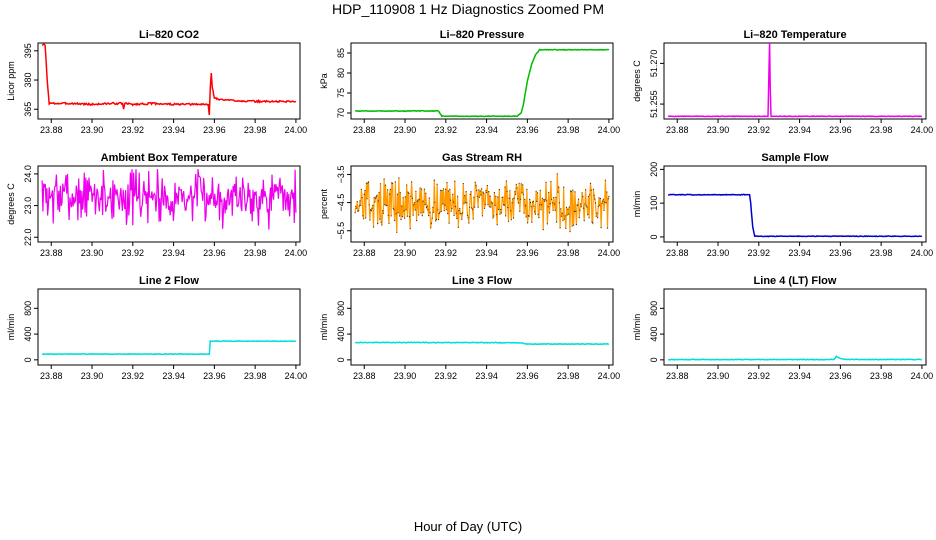  What do you see at coordinates (364, 253) in the screenshot?
I see `x-tick-label-rh: 23.88` at bounding box center [364, 253].